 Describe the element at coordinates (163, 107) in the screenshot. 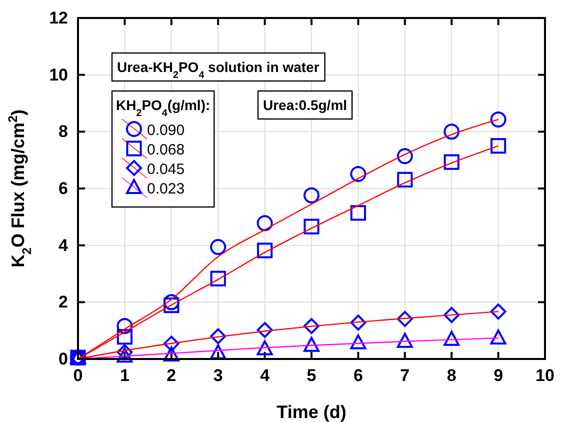

I see `legend-title: KH$_{2}$PO$_{4}$(g/ml):` at that location.